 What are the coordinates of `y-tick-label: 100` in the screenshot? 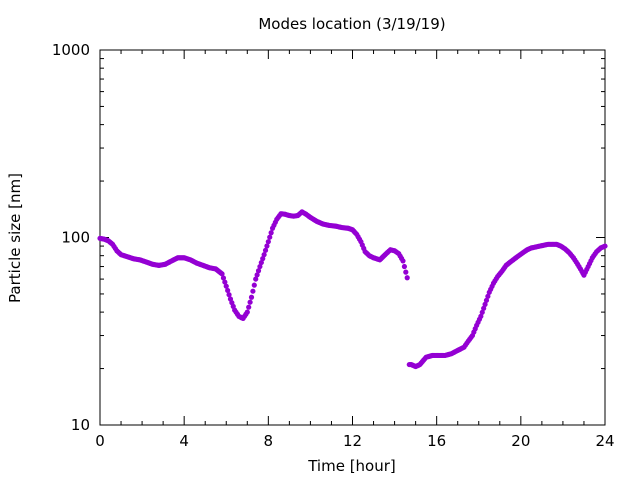 It's located at (75, 238).